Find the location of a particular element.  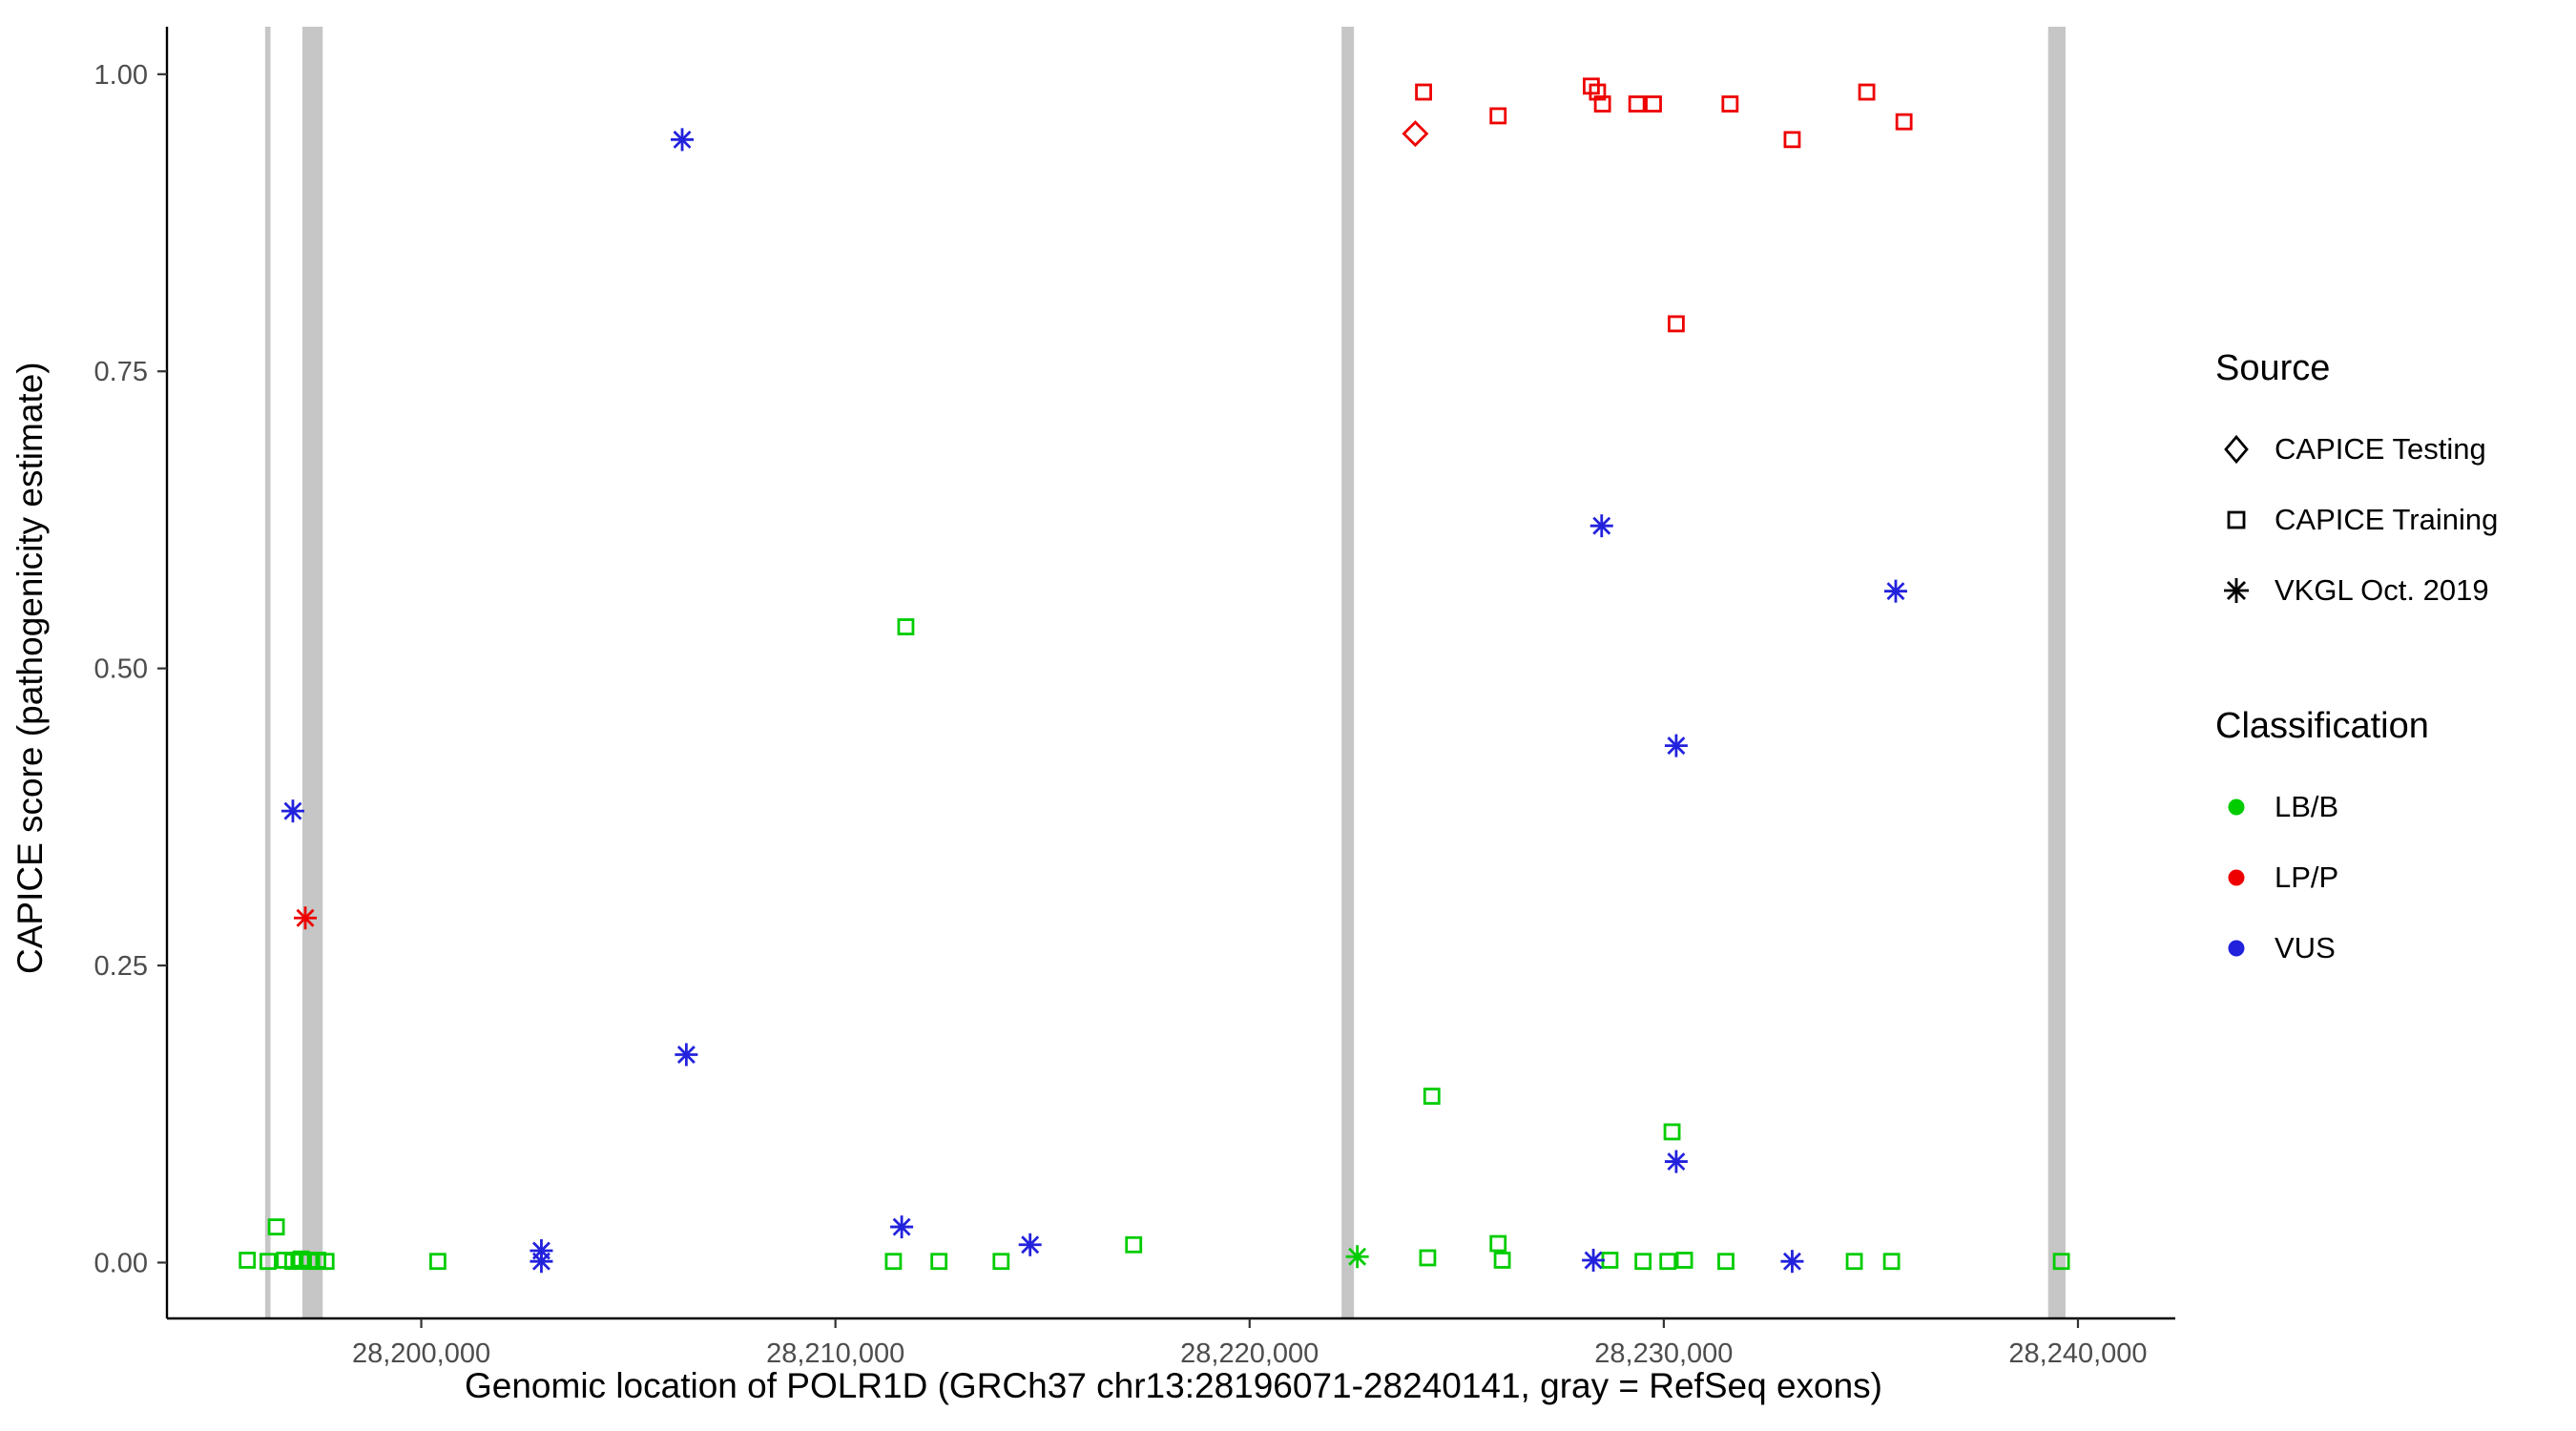

x-tick-label: 28,240,000 is located at coordinates (2077, 1353).